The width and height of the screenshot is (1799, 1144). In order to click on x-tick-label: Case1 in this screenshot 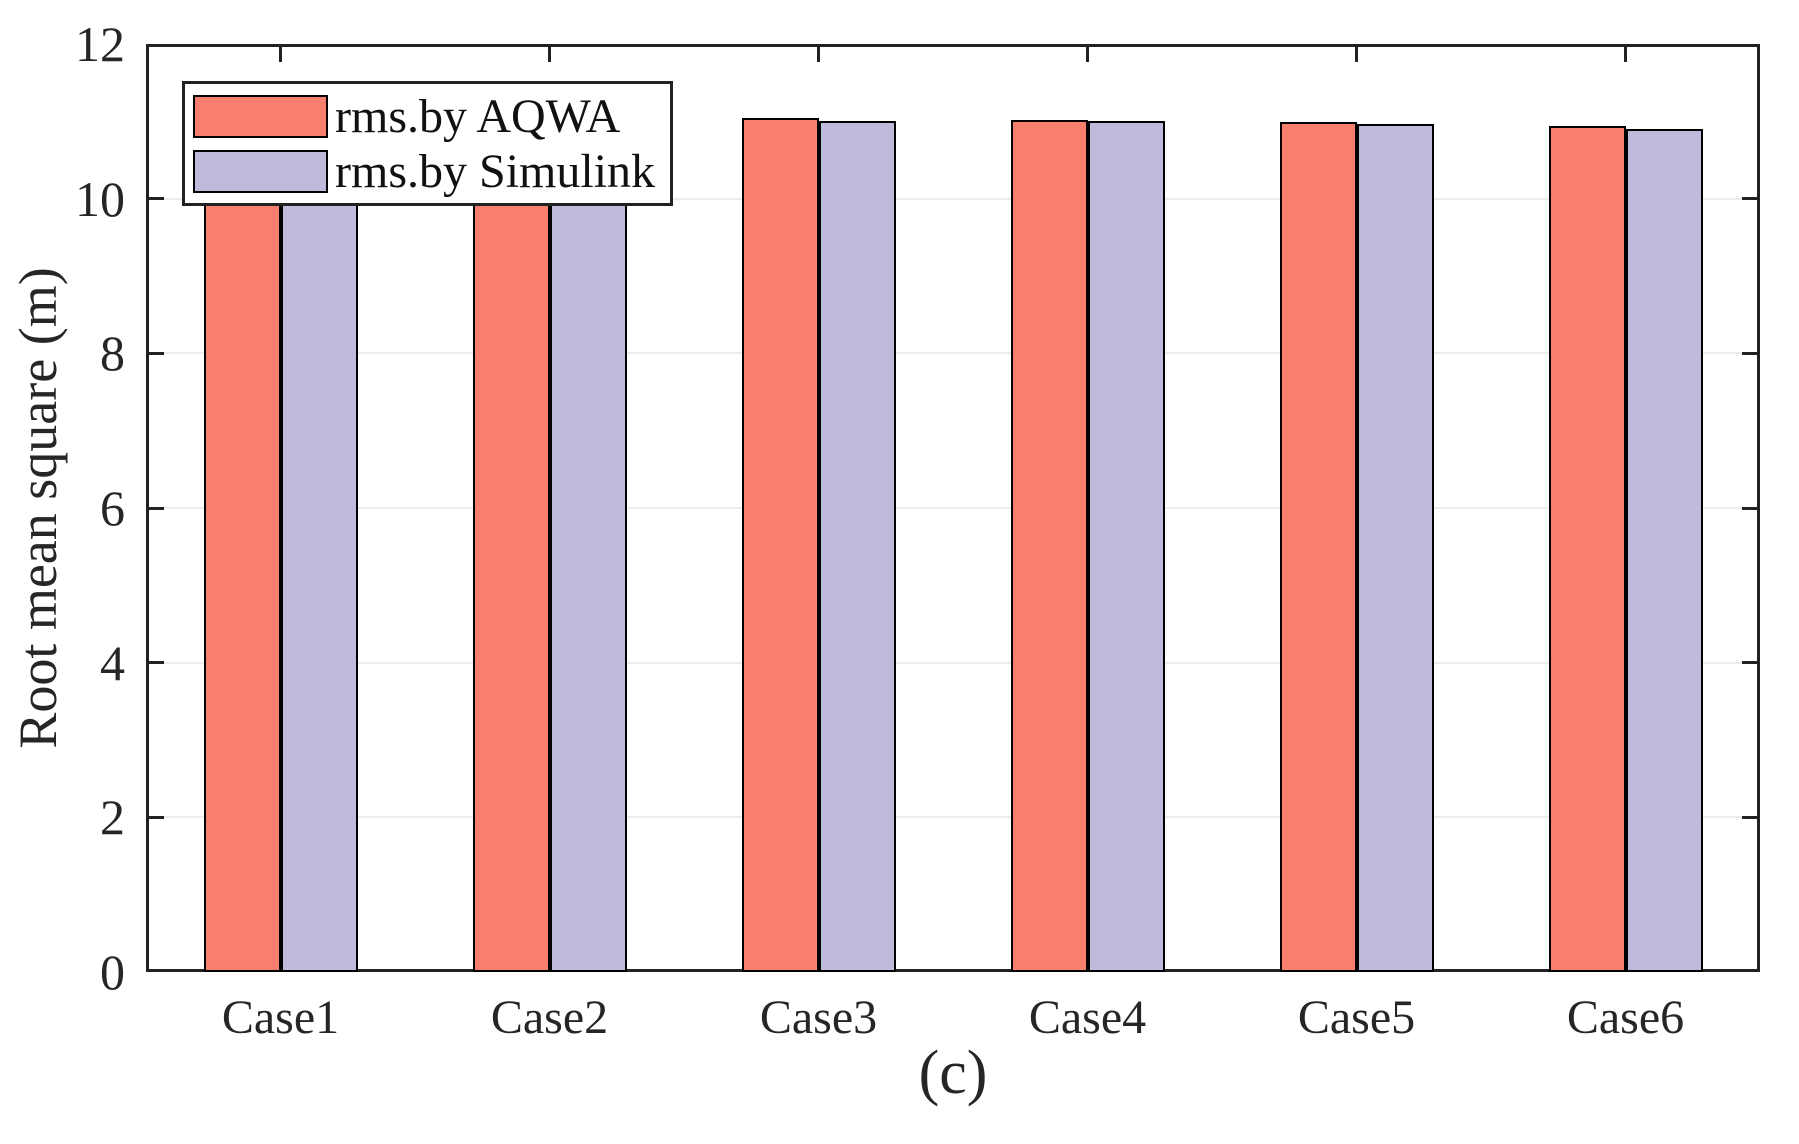, I will do `click(280, 1017)`.